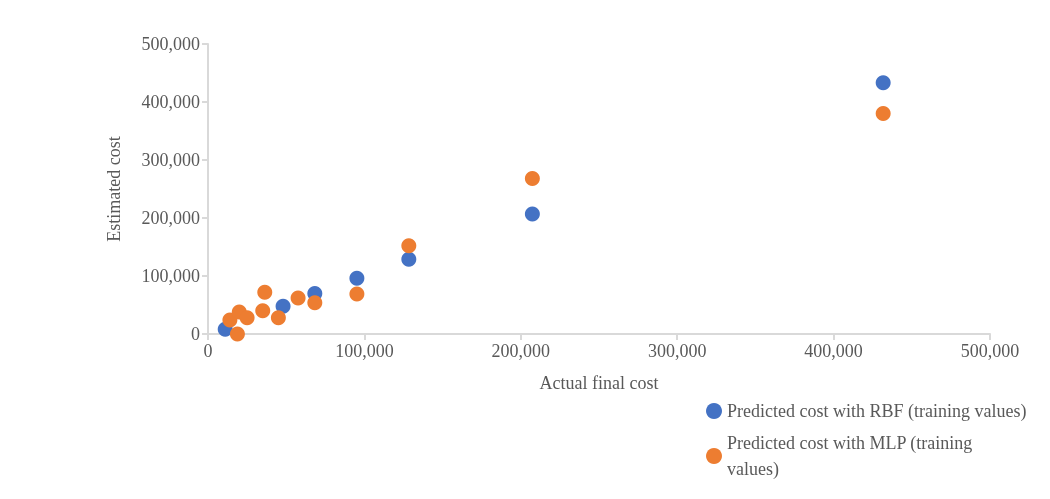 The image size is (1050, 499). Describe the element at coordinates (195, 334) in the screenshot. I see `y-tick-label: 0` at that location.